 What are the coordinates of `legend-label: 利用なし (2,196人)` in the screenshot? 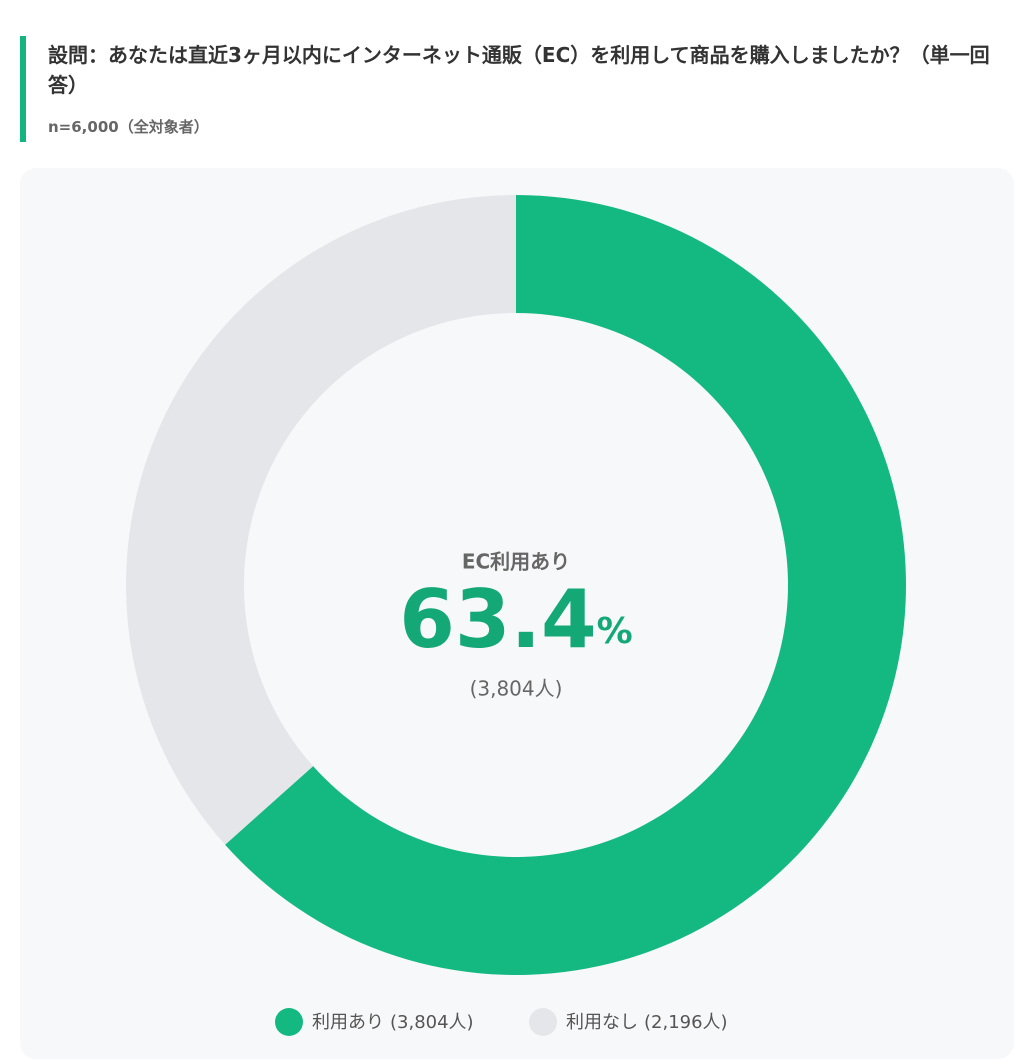 It's located at (647, 1022).